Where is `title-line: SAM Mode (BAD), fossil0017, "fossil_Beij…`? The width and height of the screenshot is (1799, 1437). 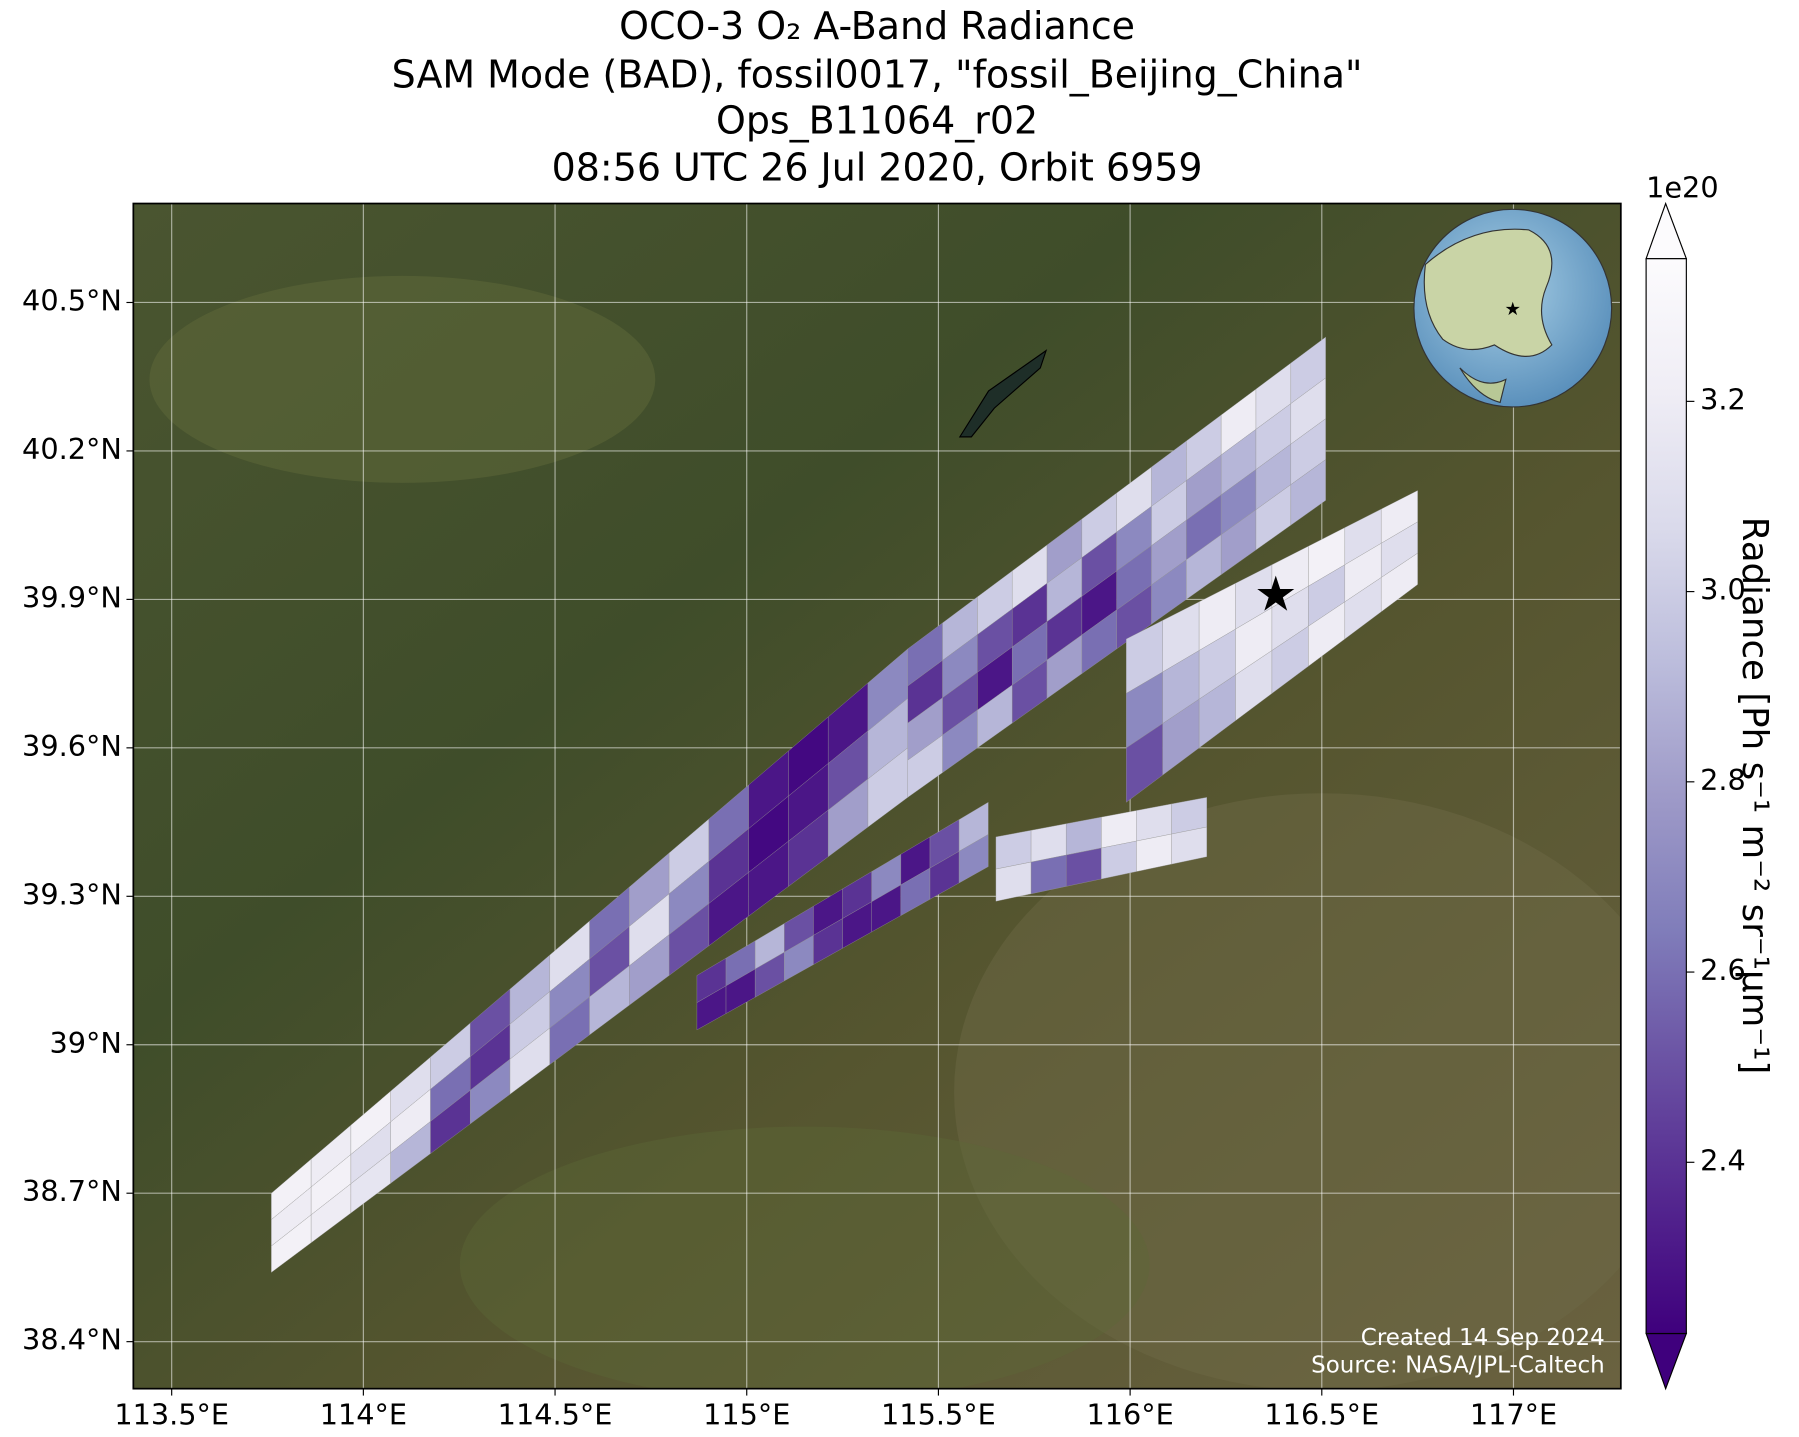 title-line: SAM Mode (BAD), fossil0017, "fossil_Beij… is located at coordinates (877, 74).